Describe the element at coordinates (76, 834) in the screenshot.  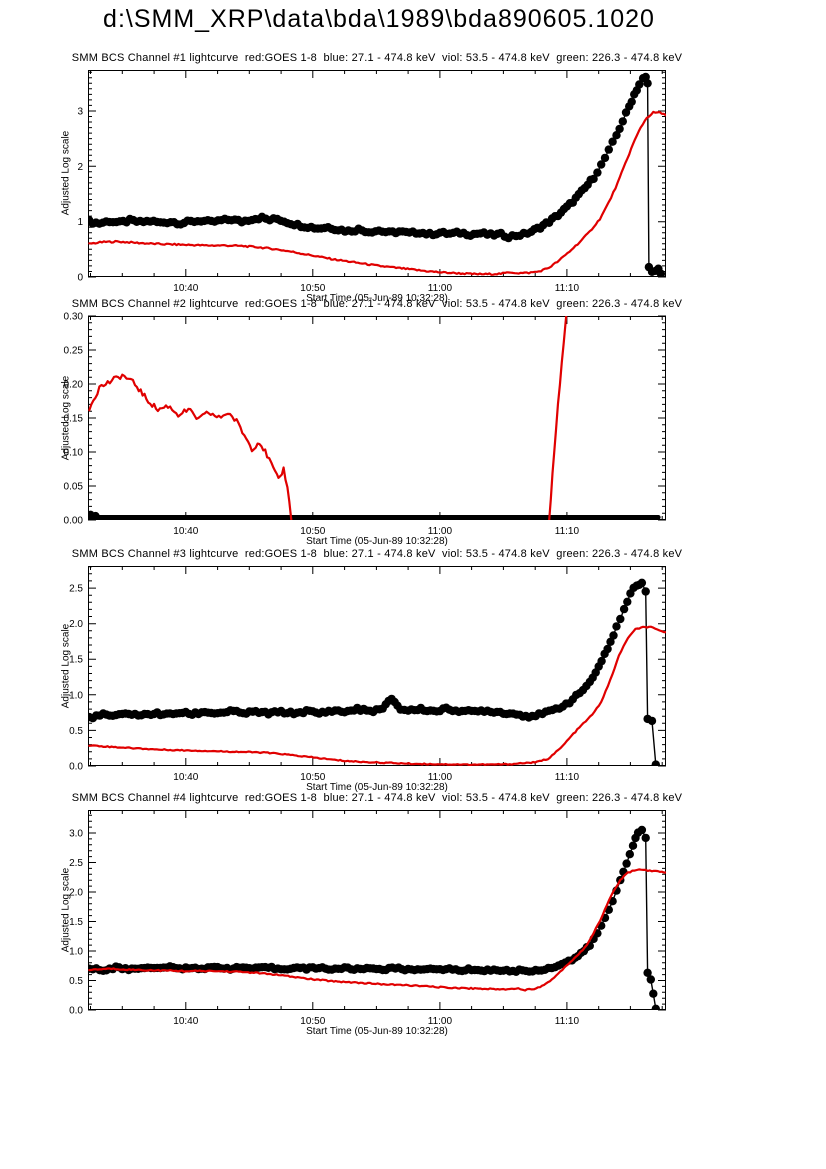
I see `y-tick-label: 3.0` at that location.